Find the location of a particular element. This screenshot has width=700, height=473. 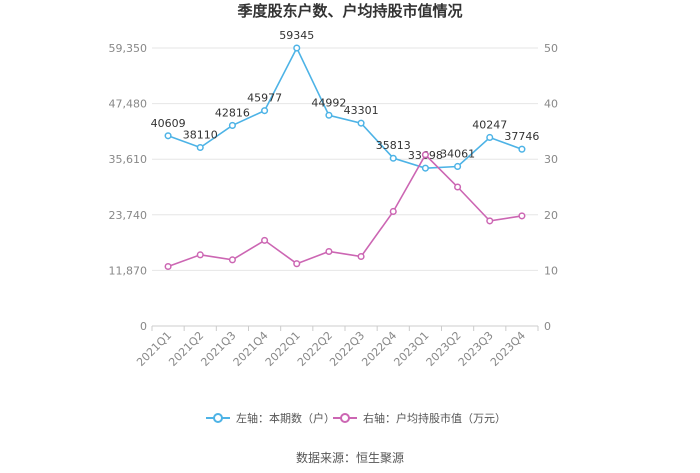

data-label: 45977 is located at coordinates (264, 98).